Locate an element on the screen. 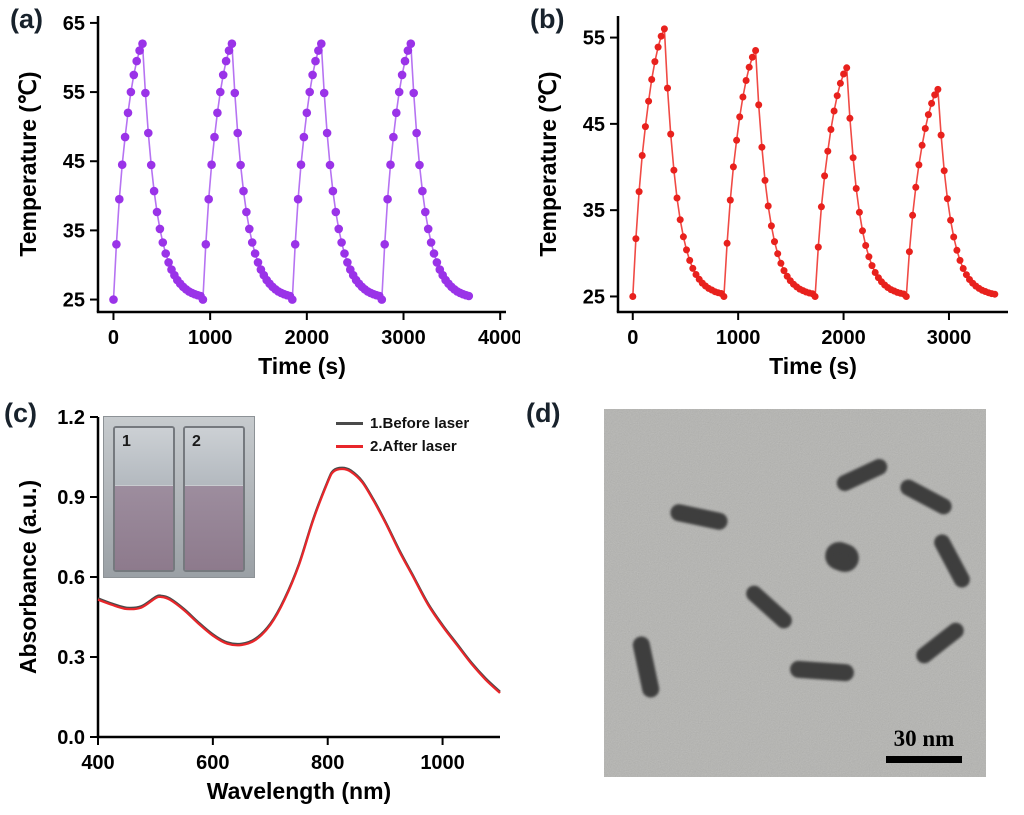 The height and width of the screenshot is (815, 1024). svg-text: 400 is located at coordinates (97, 763).